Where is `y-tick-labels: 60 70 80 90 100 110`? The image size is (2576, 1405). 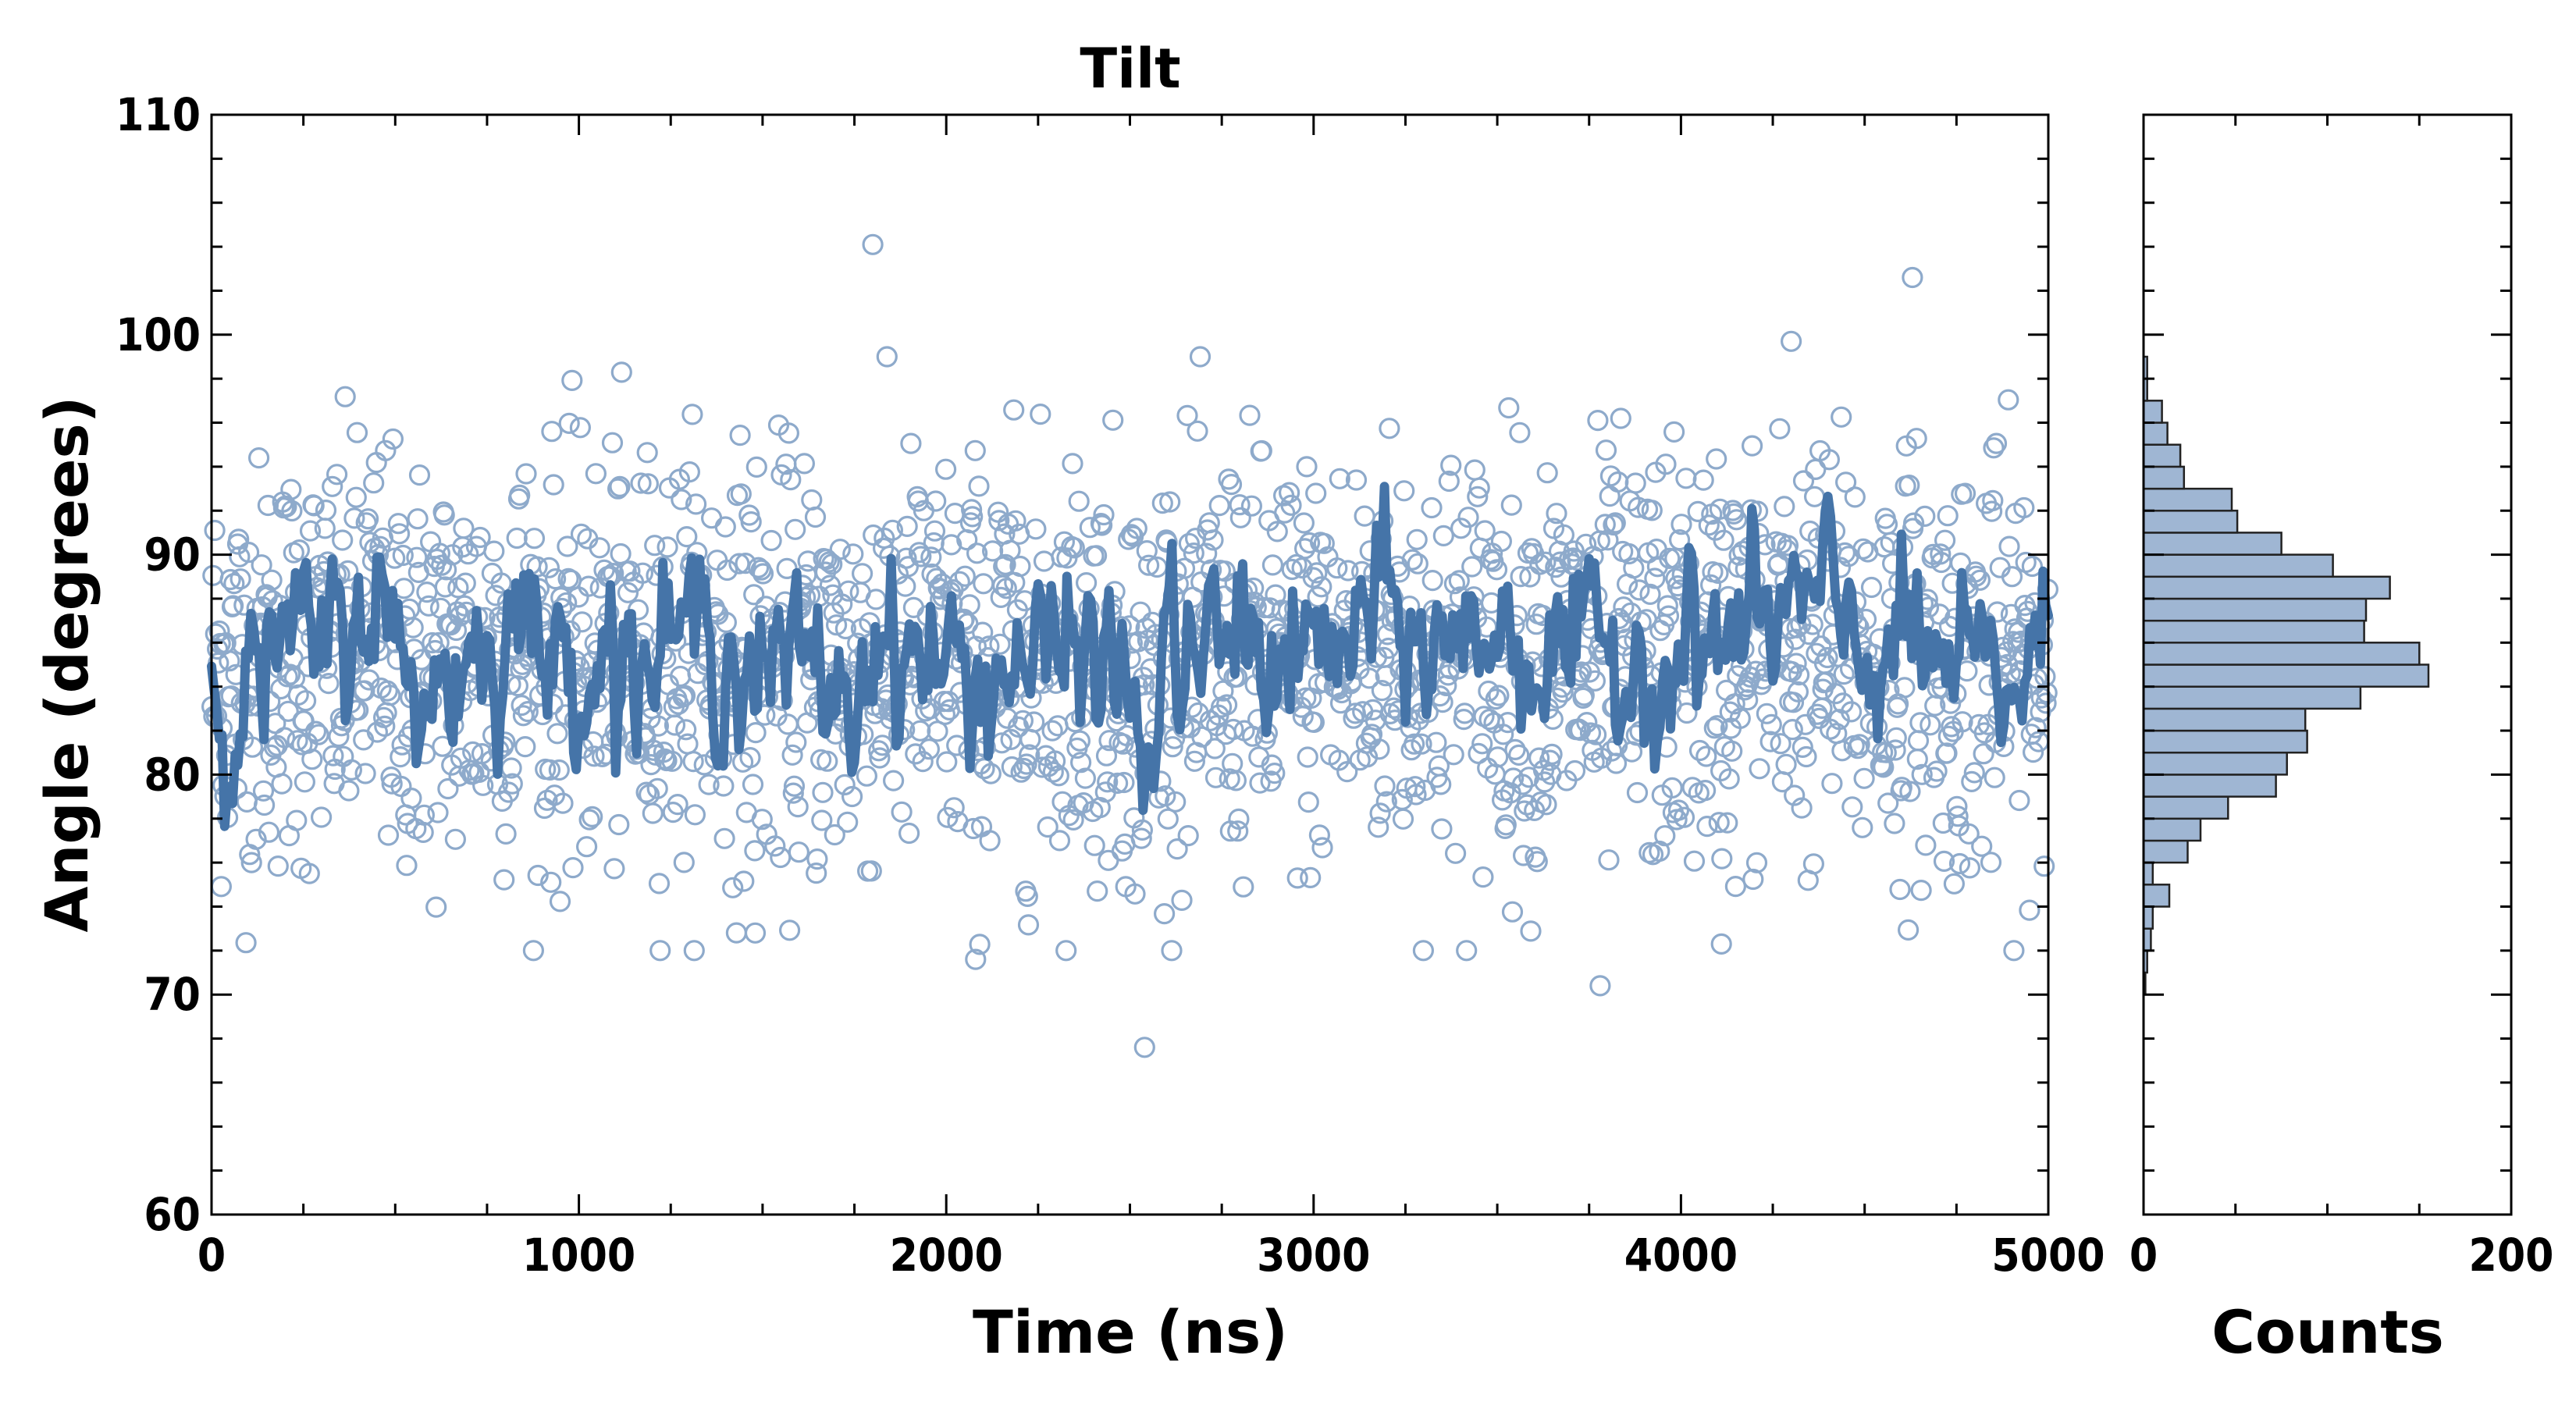 y-tick-labels: 60 70 80 90 100 110 is located at coordinates (158, 664).